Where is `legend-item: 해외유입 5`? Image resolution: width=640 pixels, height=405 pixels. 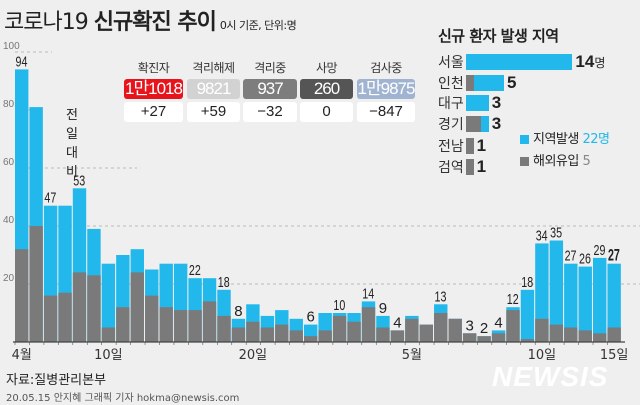
legend-item: 해외유입 5 is located at coordinates (555, 159).